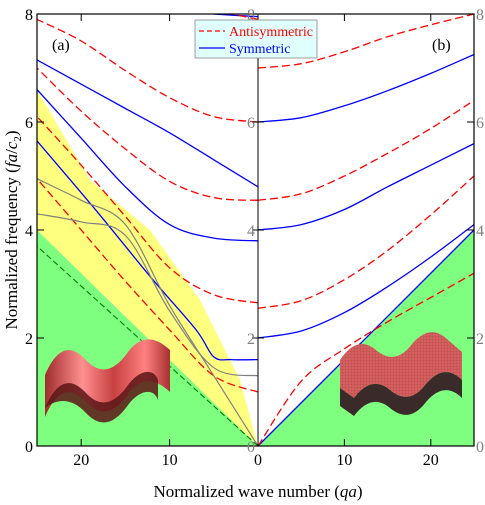 The width and height of the screenshot is (485, 505). Describe the element at coordinates (170, 460) in the screenshot. I see `x-tick-label-a: 10` at that location.